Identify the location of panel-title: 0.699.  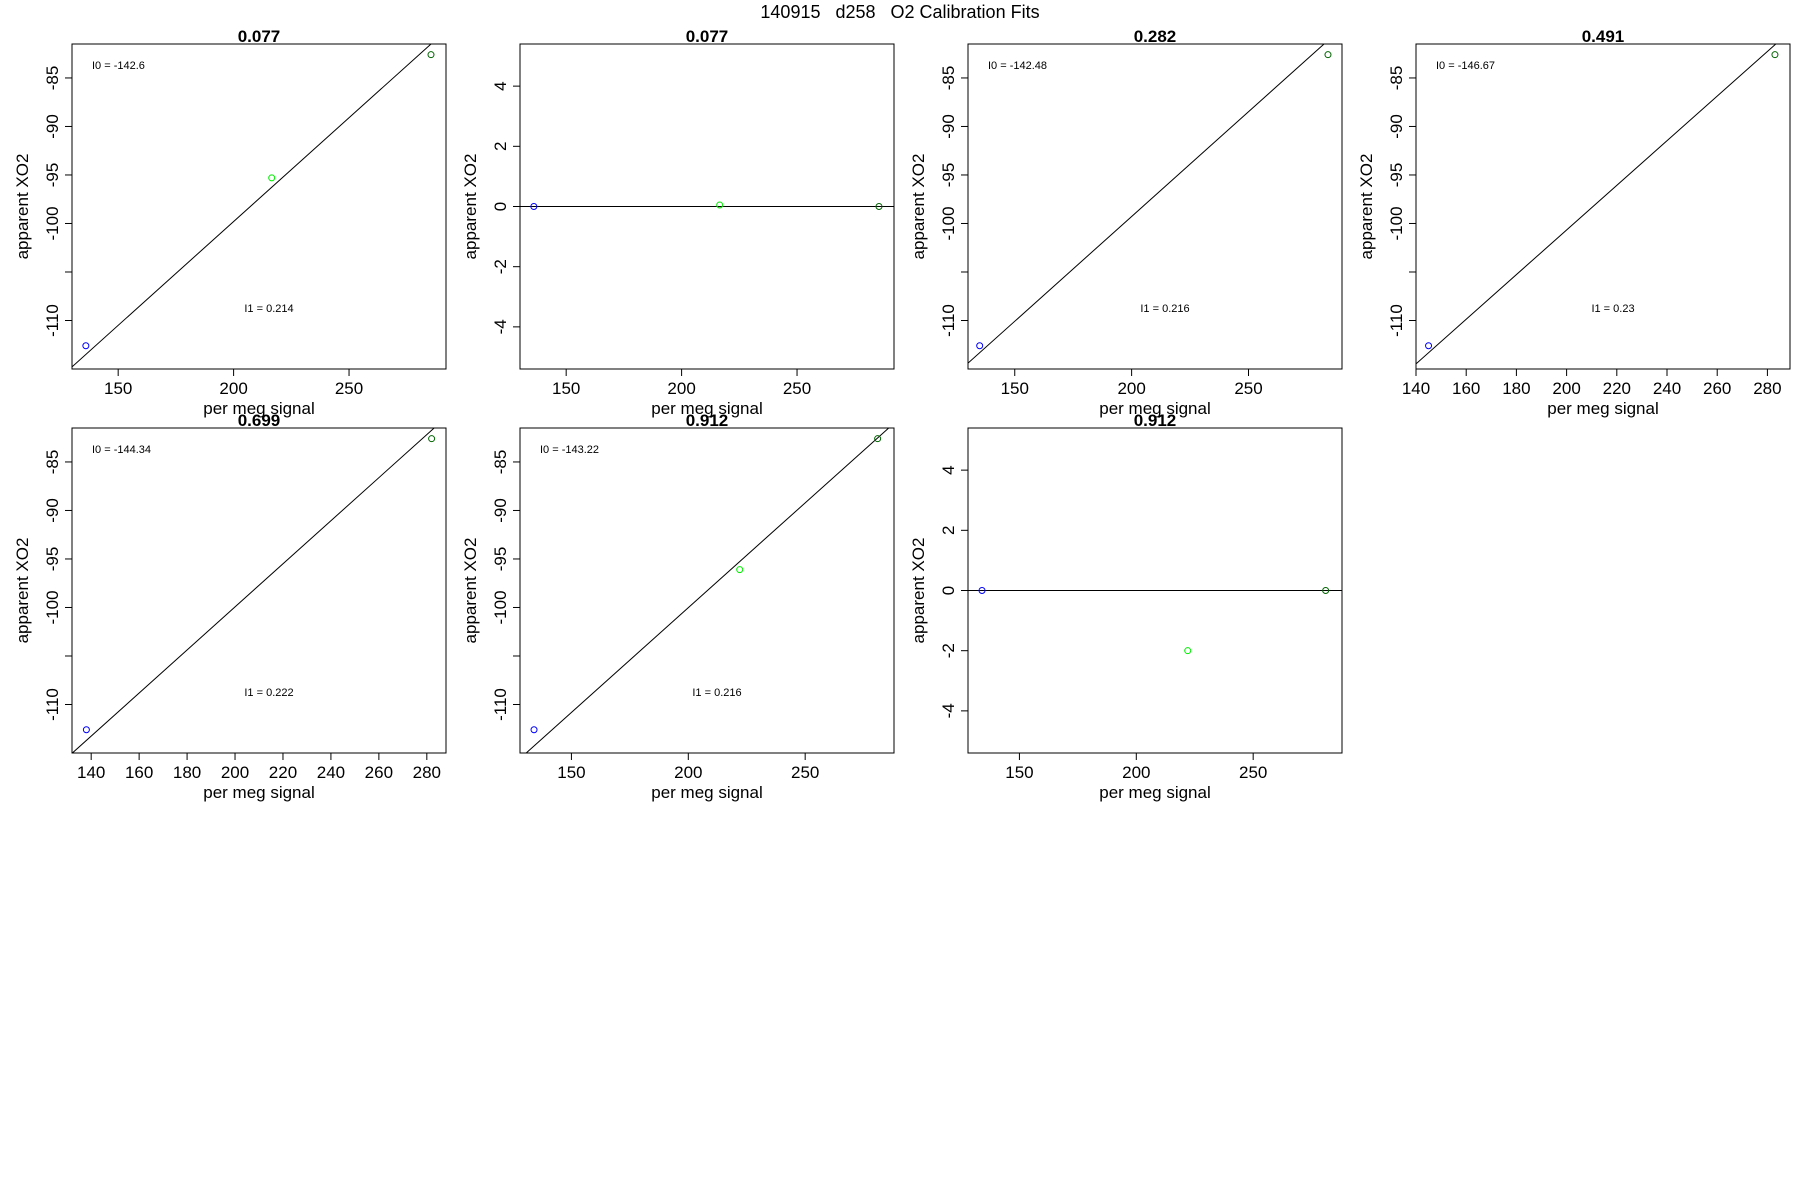
(259, 420).